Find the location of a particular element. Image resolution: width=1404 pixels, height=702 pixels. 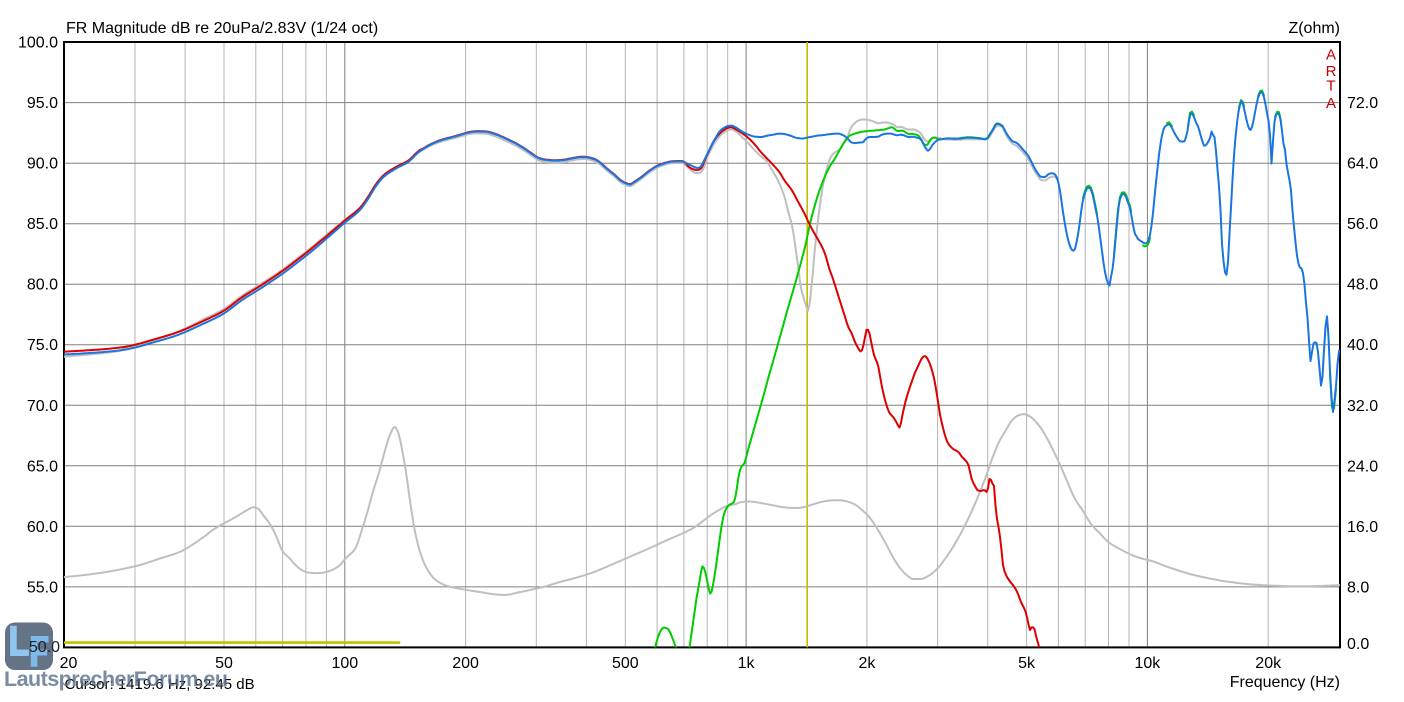

svg-text: 2k is located at coordinates (867, 663).